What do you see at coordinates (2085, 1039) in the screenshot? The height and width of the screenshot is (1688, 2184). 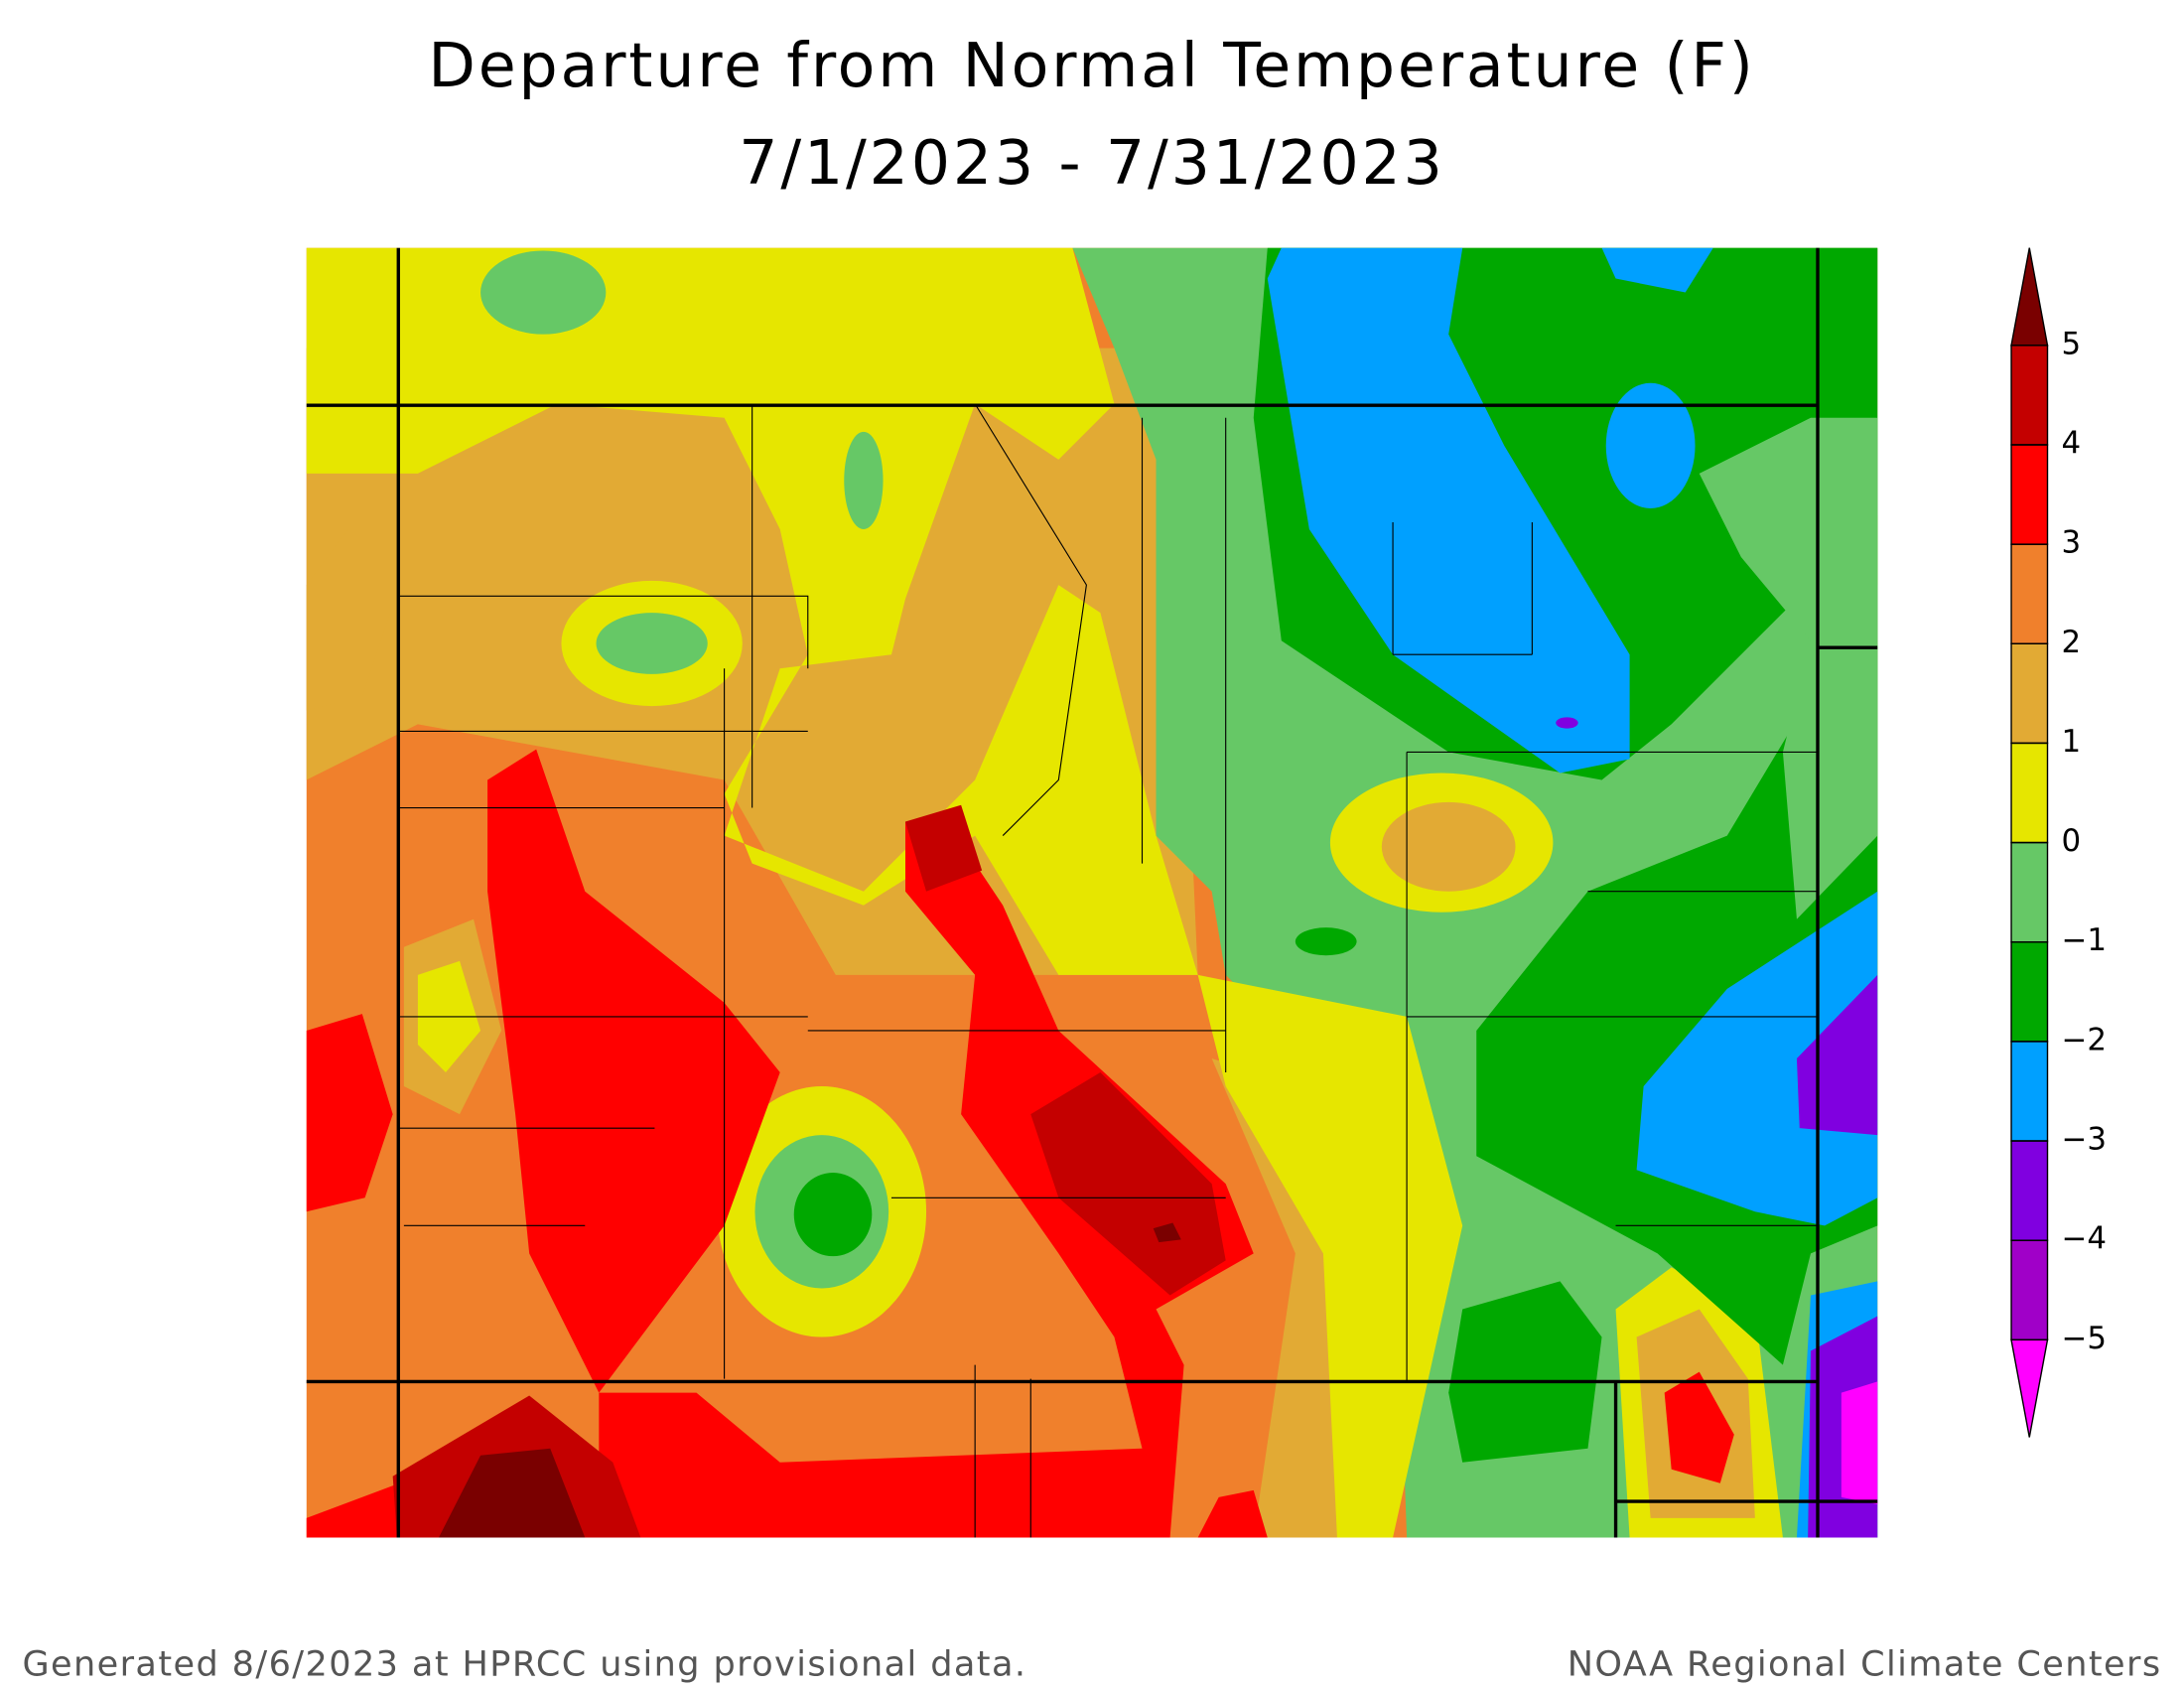 I see `colorbar-label: −2` at bounding box center [2085, 1039].